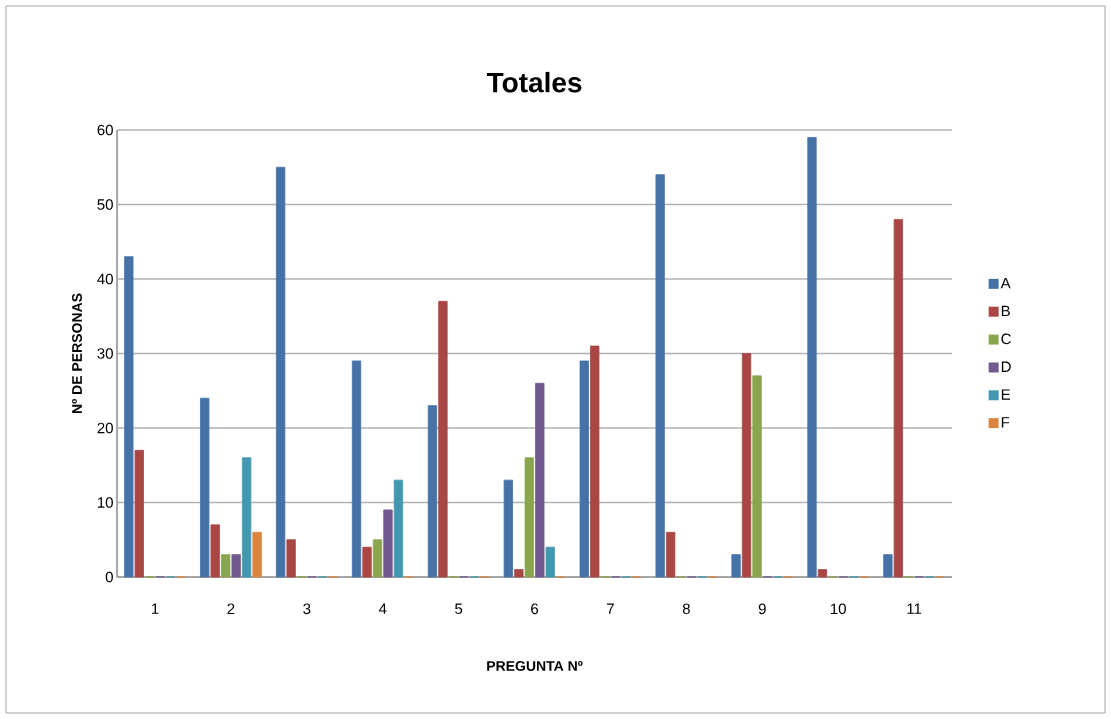 The width and height of the screenshot is (1111, 719). Describe the element at coordinates (762, 609) in the screenshot. I see `x-tick-label: 9` at that location.